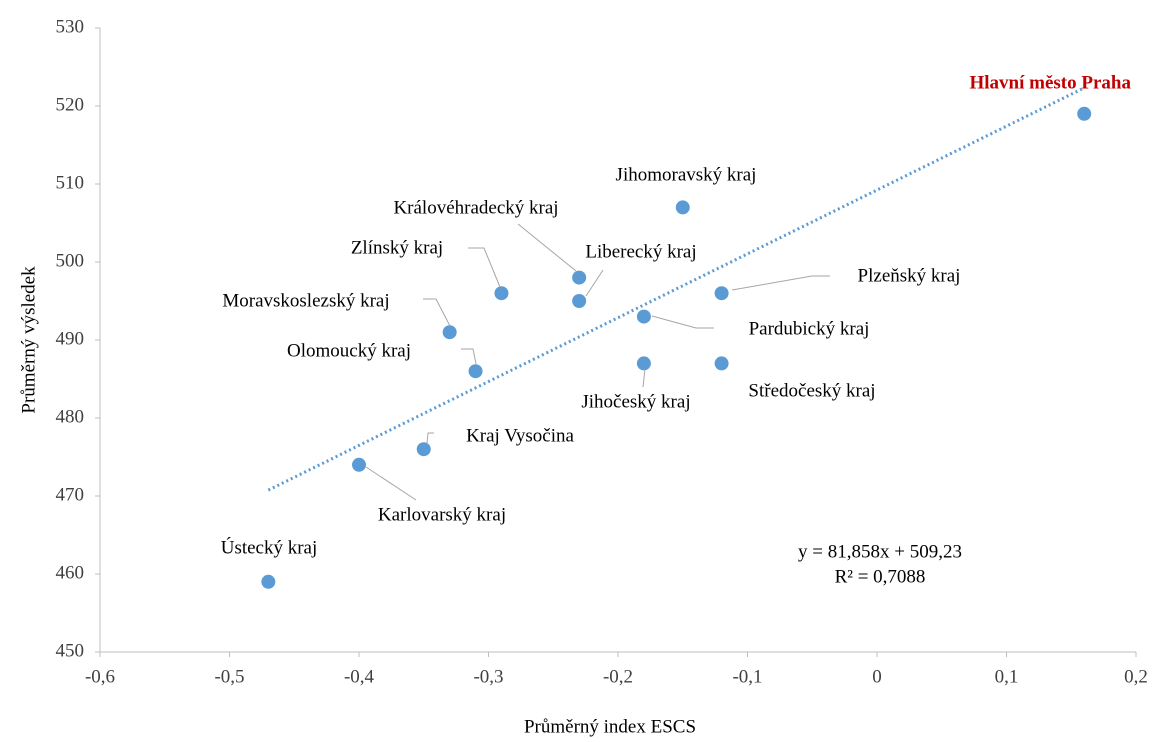 The width and height of the screenshot is (1156, 742). What do you see at coordinates (877, 676) in the screenshot?
I see `x-tick-label: 0` at bounding box center [877, 676].